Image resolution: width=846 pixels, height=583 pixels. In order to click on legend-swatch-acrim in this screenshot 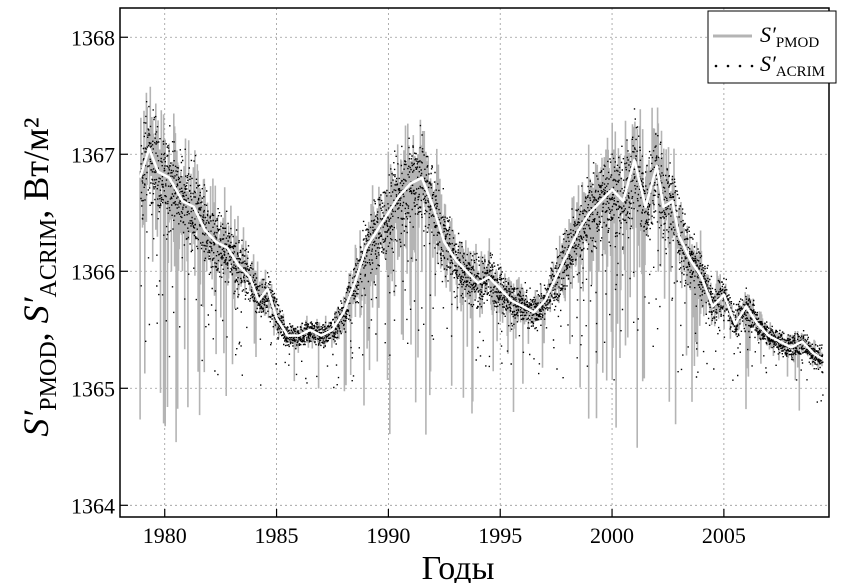, I will do `click(734, 66)`.